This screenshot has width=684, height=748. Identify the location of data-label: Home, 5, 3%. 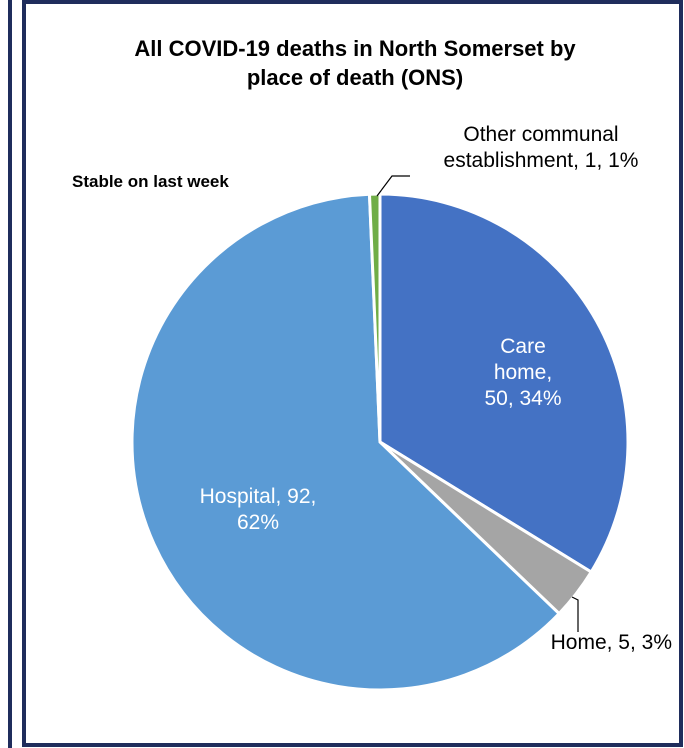
(611, 642).